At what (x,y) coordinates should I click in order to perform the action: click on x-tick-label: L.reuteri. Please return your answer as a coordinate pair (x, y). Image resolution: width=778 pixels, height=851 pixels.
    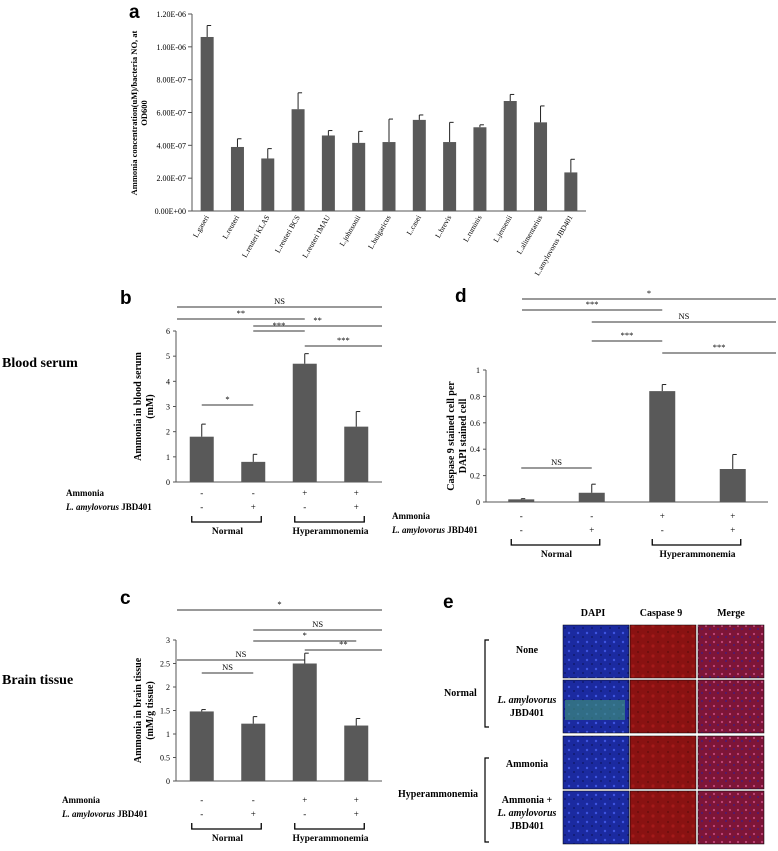
    Looking at the image, I should click on (230, 227).